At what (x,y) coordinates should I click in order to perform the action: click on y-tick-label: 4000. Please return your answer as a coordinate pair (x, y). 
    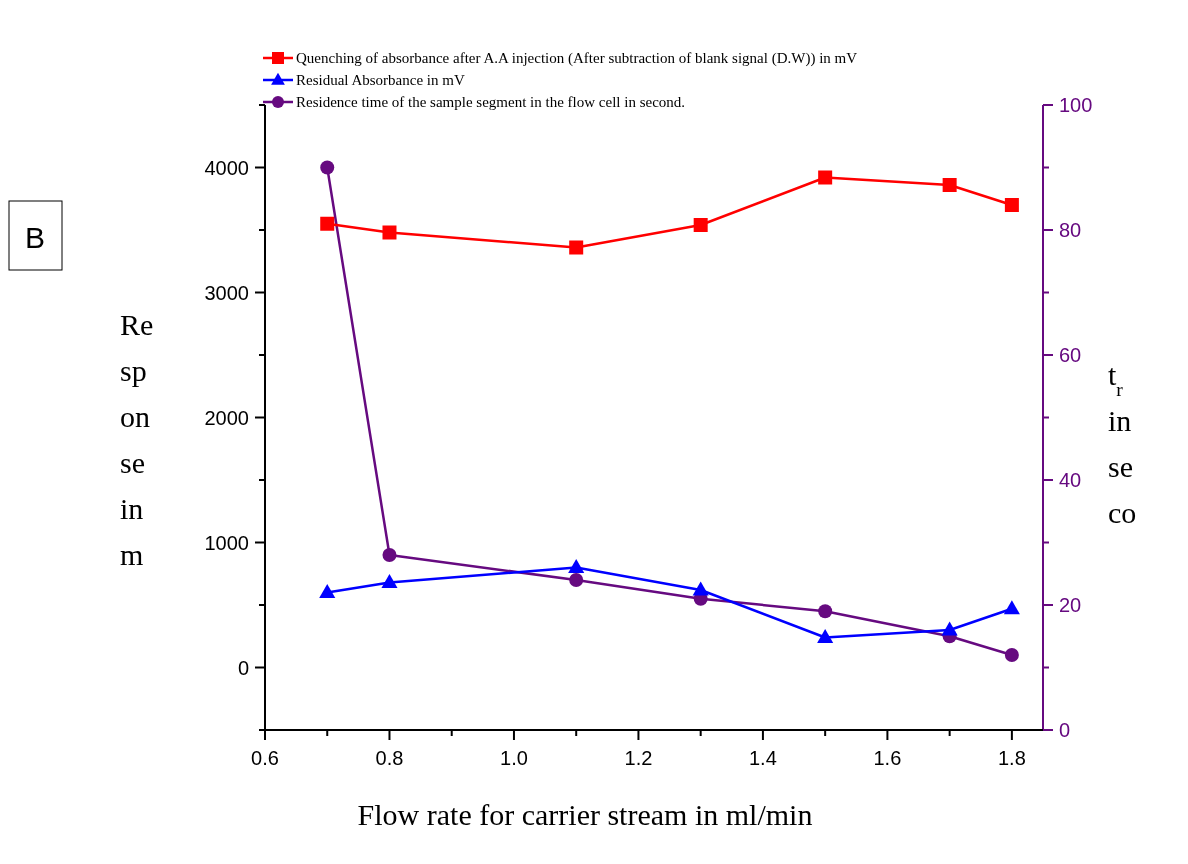
    Looking at the image, I should click on (226, 167).